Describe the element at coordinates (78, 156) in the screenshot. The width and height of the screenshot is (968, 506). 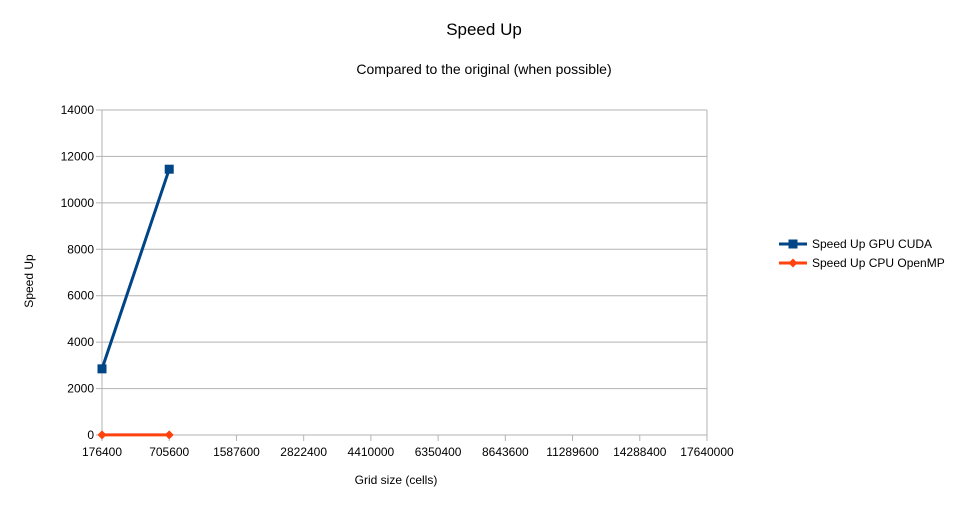
I see `y-tick-label: 12000` at that location.